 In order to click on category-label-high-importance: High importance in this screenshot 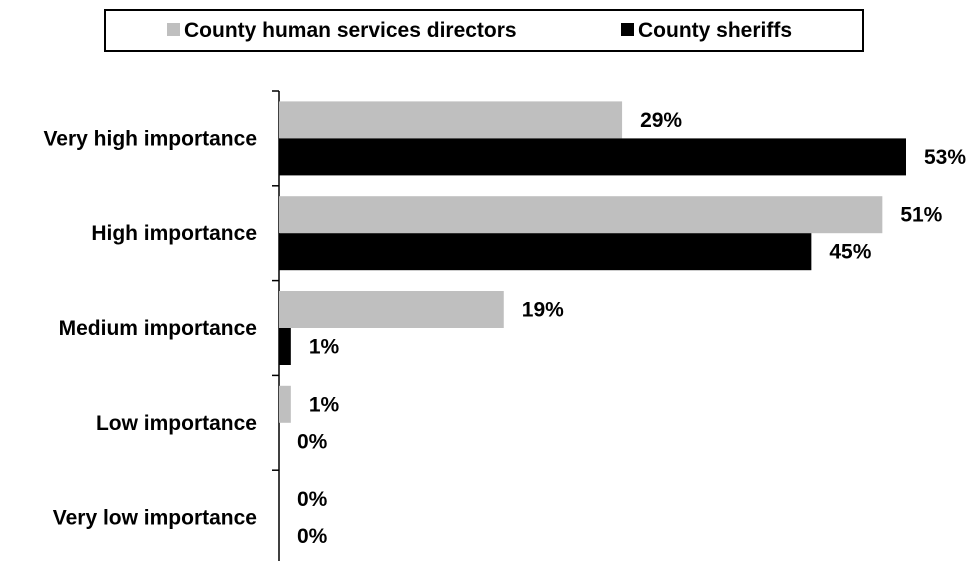, I will do `click(174, 233)`.